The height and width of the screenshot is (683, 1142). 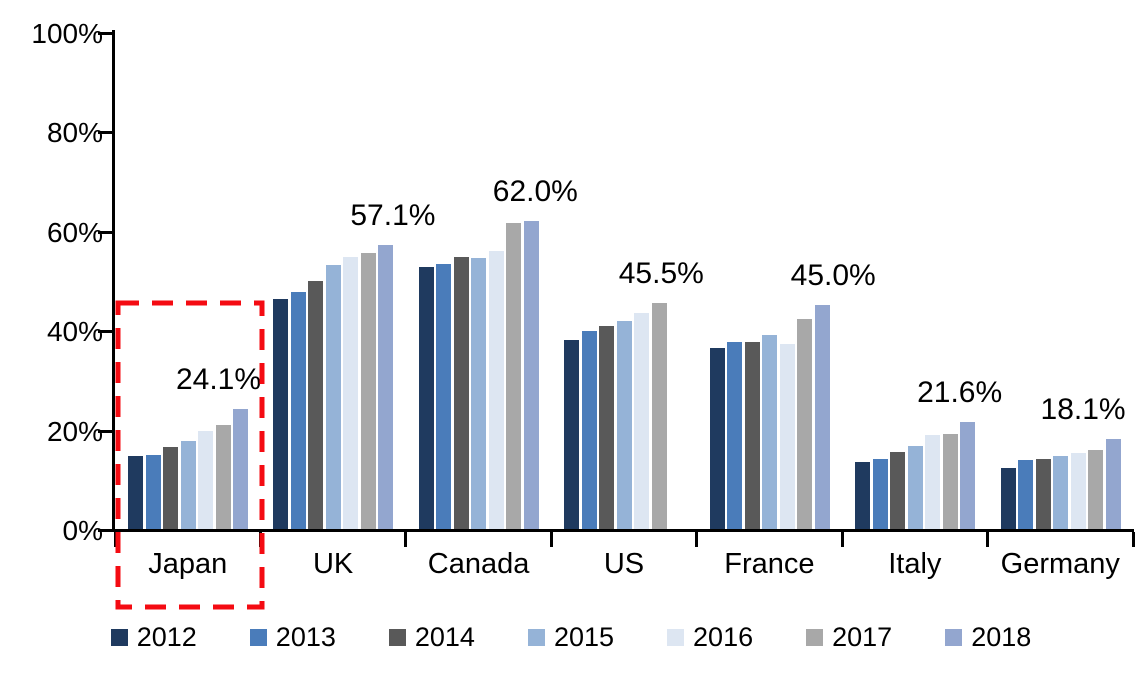 I want to click on bar-germany-2018, so click(x=1113, y=484).